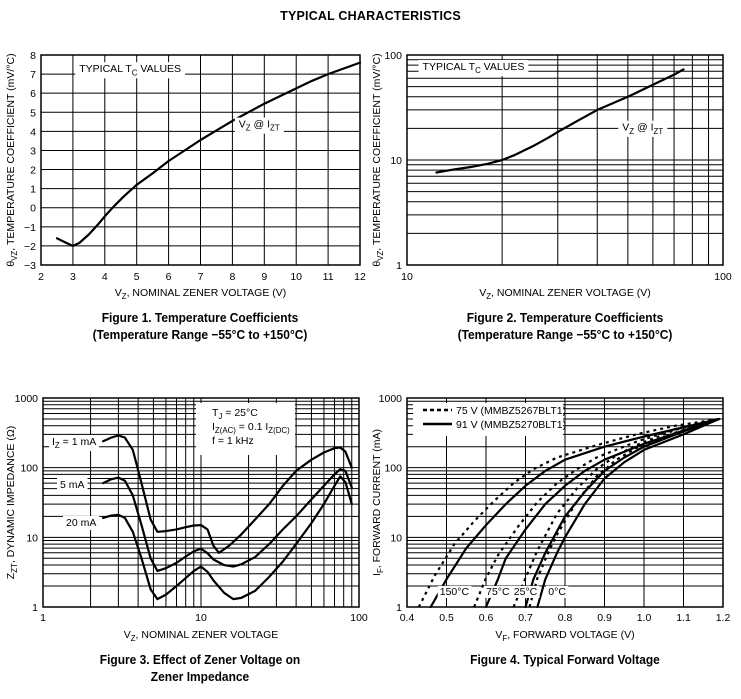  Describe the element at coordinates (359, 618) in the screenshot. I see `x-tick-label: 100` at that location.